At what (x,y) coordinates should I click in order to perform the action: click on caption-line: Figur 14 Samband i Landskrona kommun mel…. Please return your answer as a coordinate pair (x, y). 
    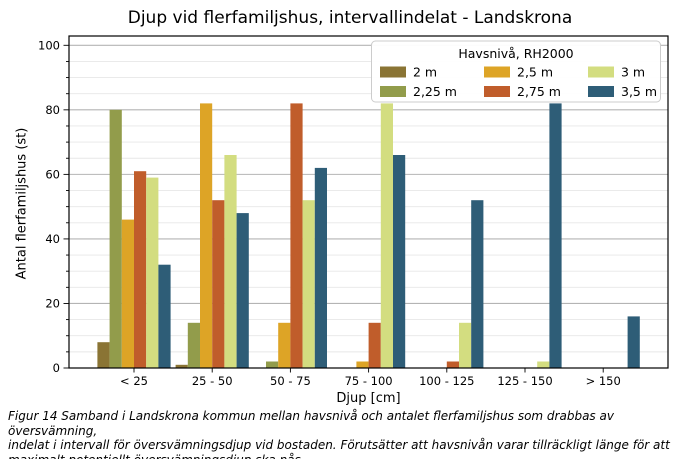
    Looking at the image, I should click on (311, 423).